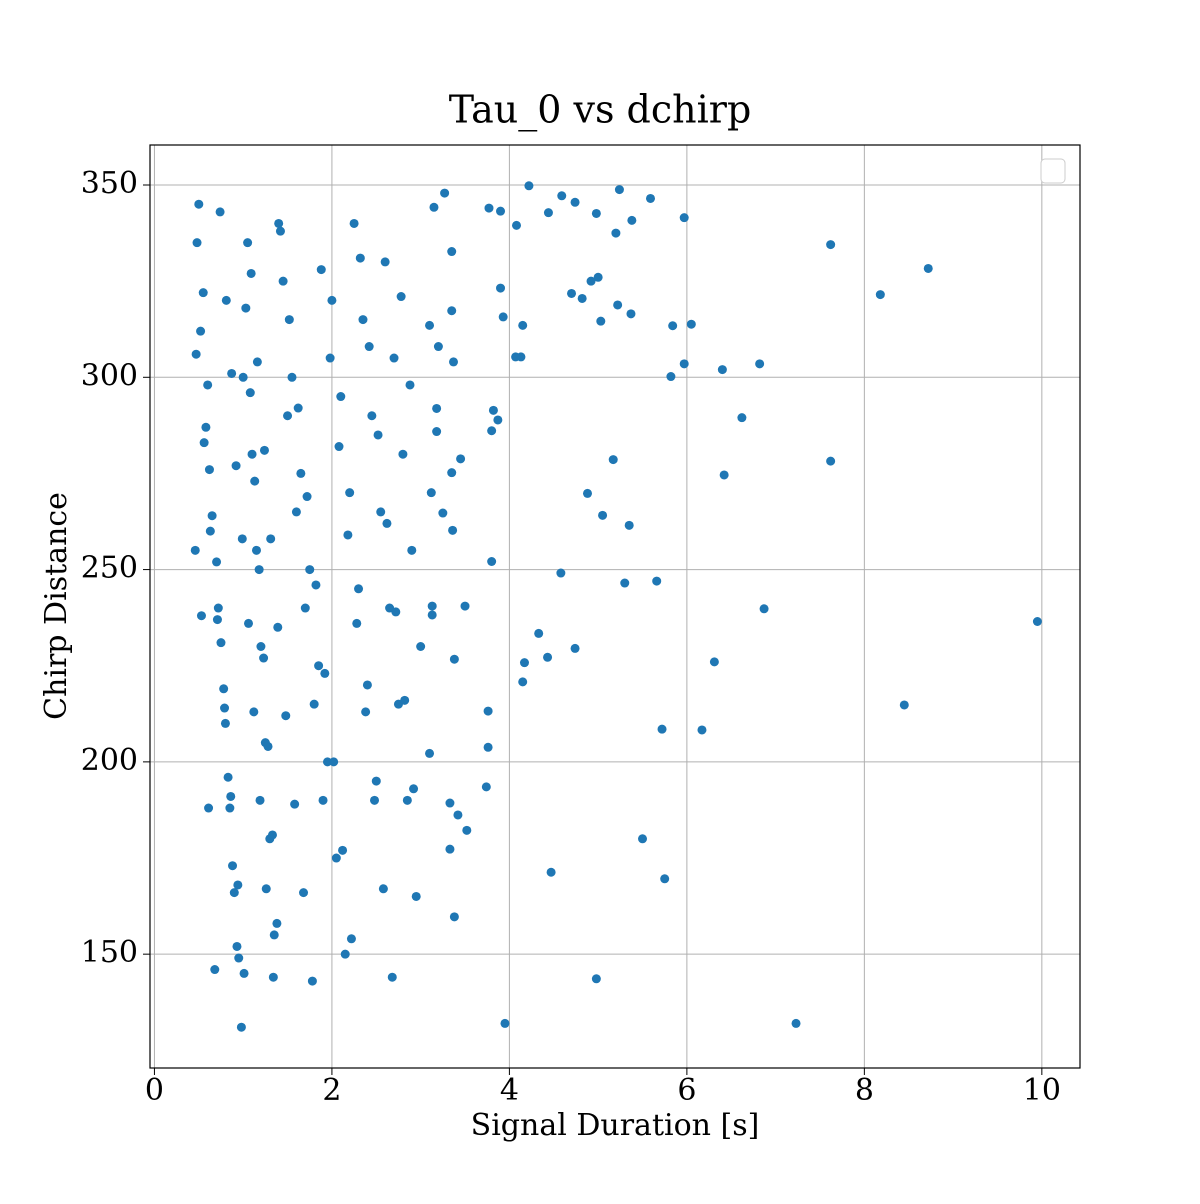  Describe the element at coordinates (109, 375) in the screenshot. I see `y-tick-label: 300` at that location.